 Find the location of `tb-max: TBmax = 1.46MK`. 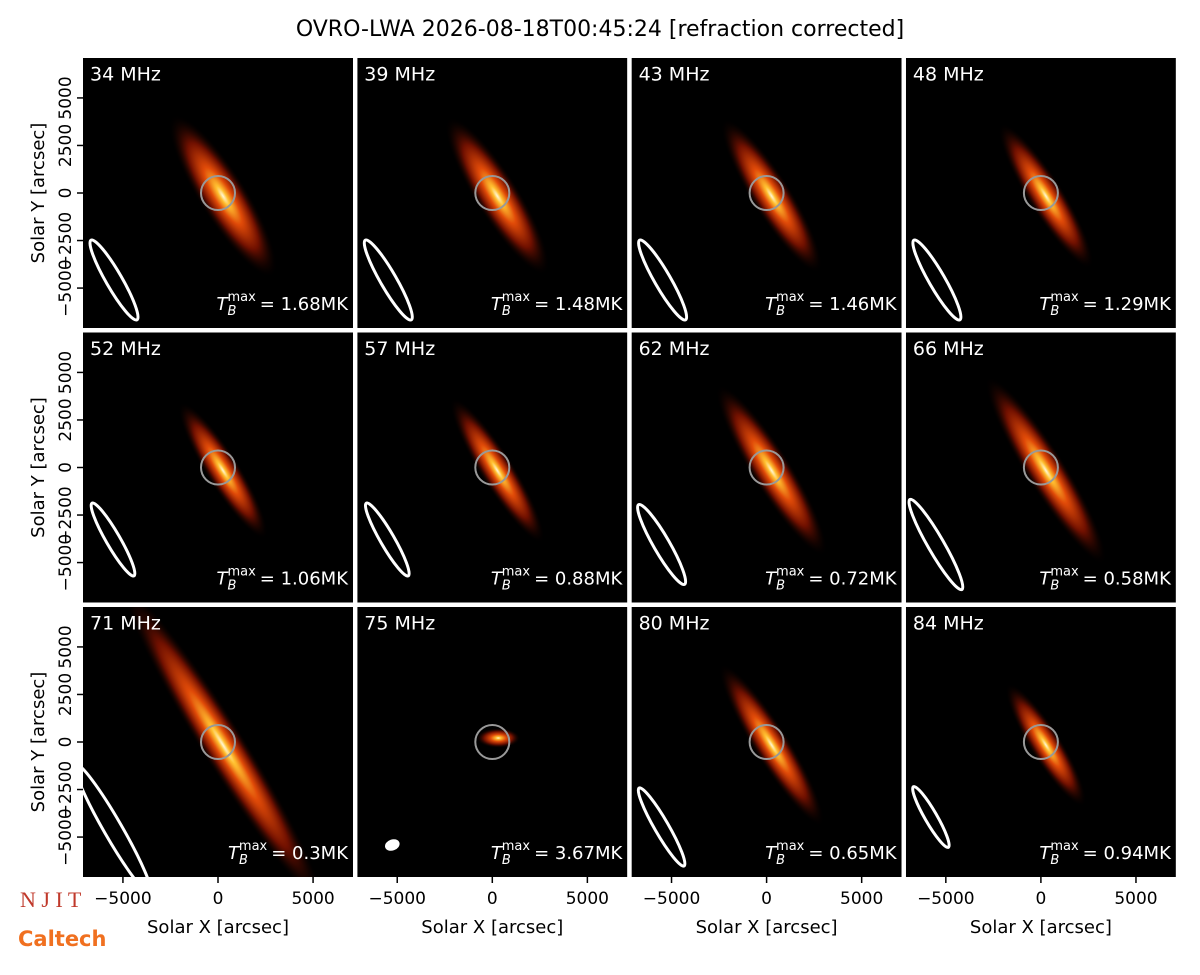

tb-max: TBmax = 1.46MK is located at coordinates (831, 304).